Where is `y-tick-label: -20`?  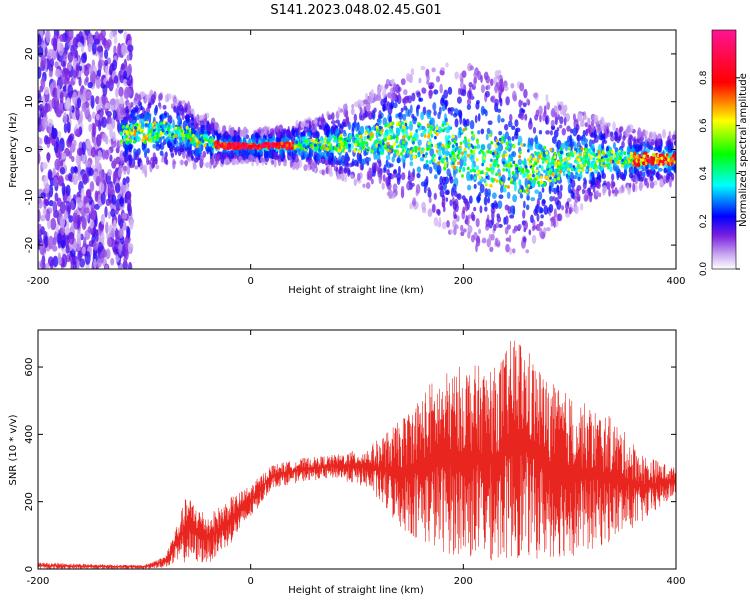
y-tick-label: -20 is located at coordinates (29, 245).